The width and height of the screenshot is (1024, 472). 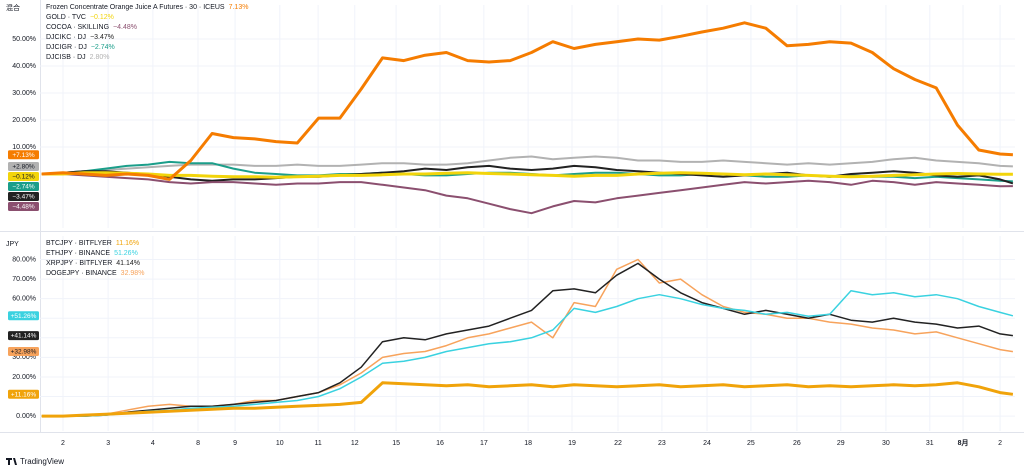 What do you see at coordinates (66, 37) in the screenshot?
I see `legend-name: DJCIKC · DJ` at bounding box center [66, 37].